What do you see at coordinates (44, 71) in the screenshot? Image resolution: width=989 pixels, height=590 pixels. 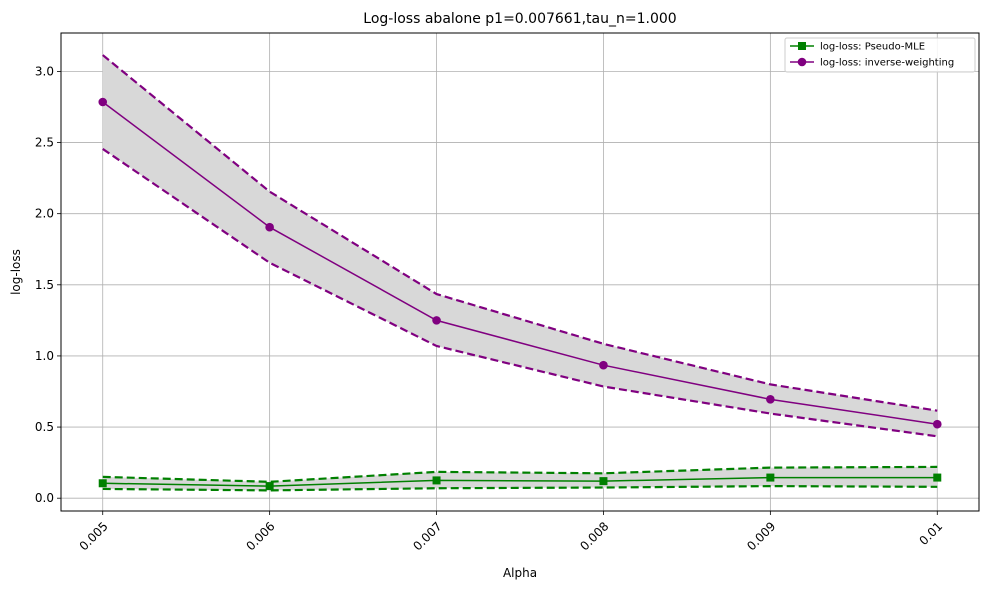 I see `y-tick-label: 3.0` at bounding box center [44, 71].